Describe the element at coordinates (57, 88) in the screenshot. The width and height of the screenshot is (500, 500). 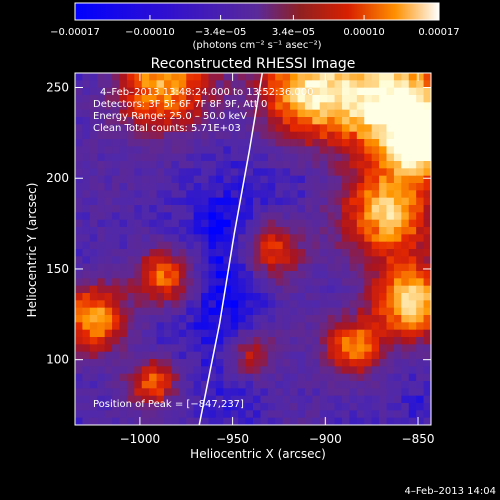
I see `y-tick-label: 250` at that location.